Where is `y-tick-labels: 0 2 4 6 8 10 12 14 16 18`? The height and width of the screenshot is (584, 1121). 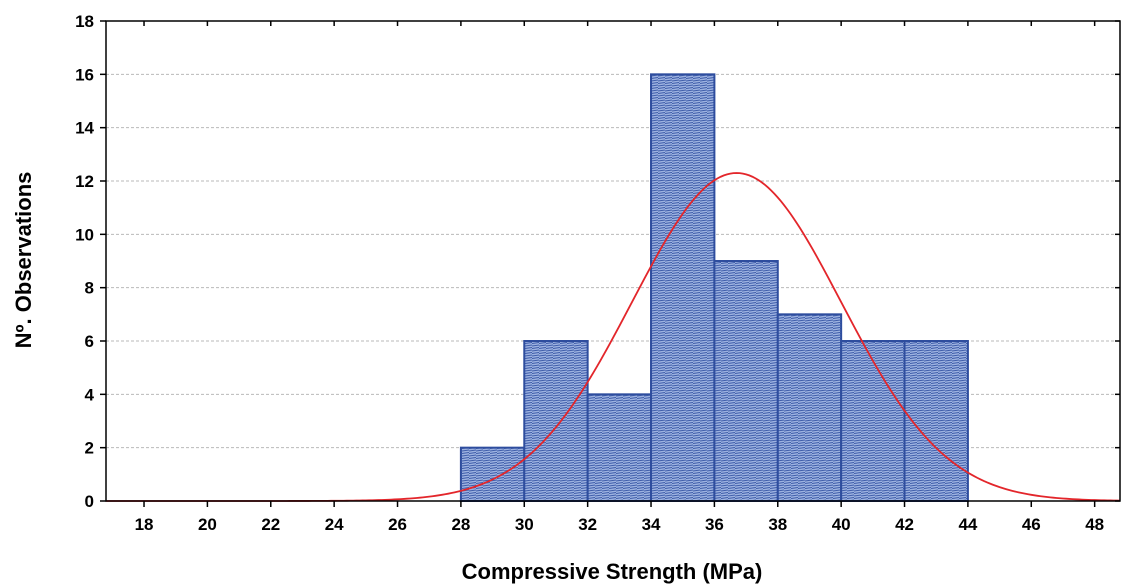
y-tick-labels: 0 2 4 6 8 10 12 14 16 18 is located at coordinates (84, 261).